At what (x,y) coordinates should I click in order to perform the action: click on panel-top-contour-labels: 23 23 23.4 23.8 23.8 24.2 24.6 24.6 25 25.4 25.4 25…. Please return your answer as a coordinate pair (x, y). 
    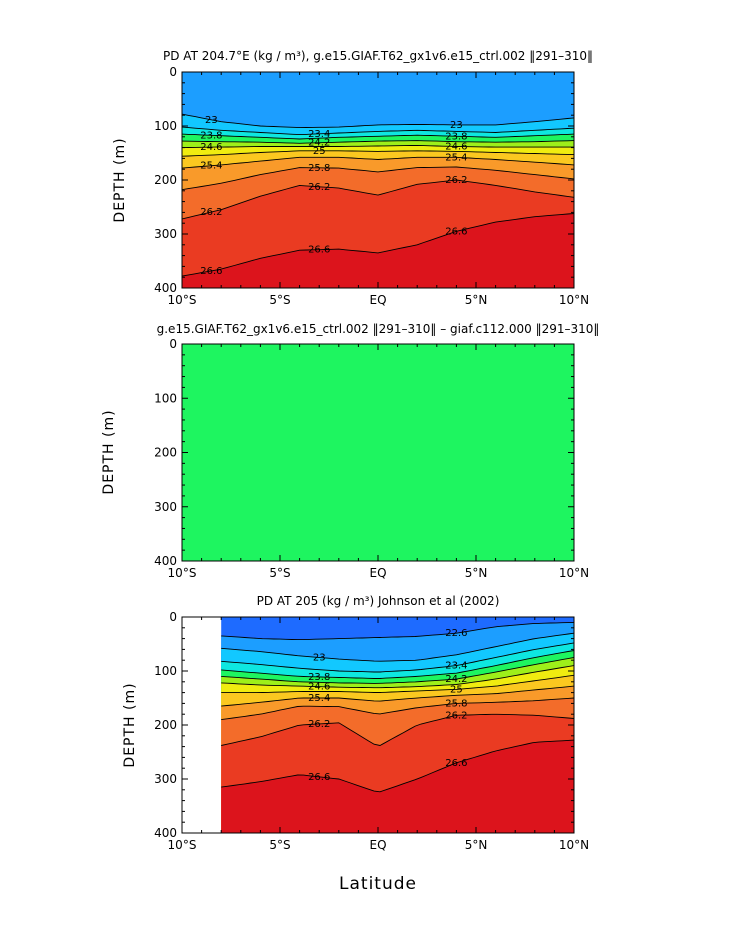
    Looking at the image, I should click on (333, 196).